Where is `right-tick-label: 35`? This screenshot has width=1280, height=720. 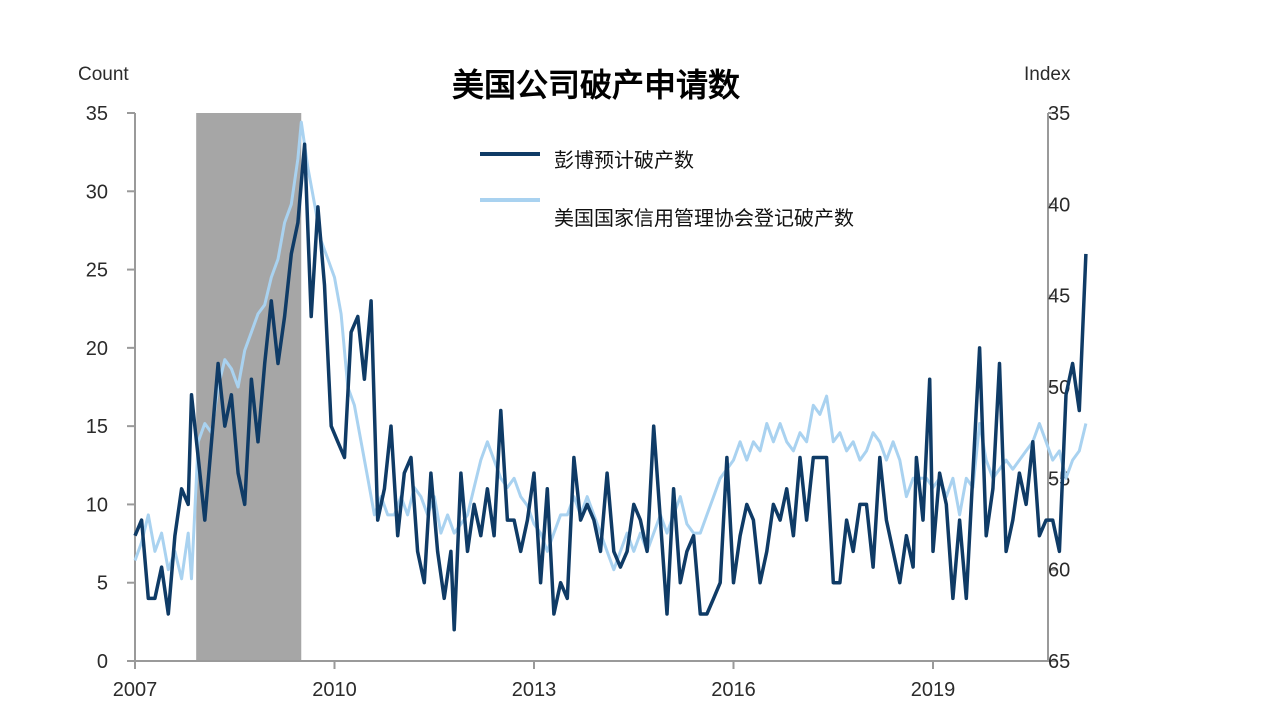 right-tick-label: 35 is located at coordinates (1059, 114).